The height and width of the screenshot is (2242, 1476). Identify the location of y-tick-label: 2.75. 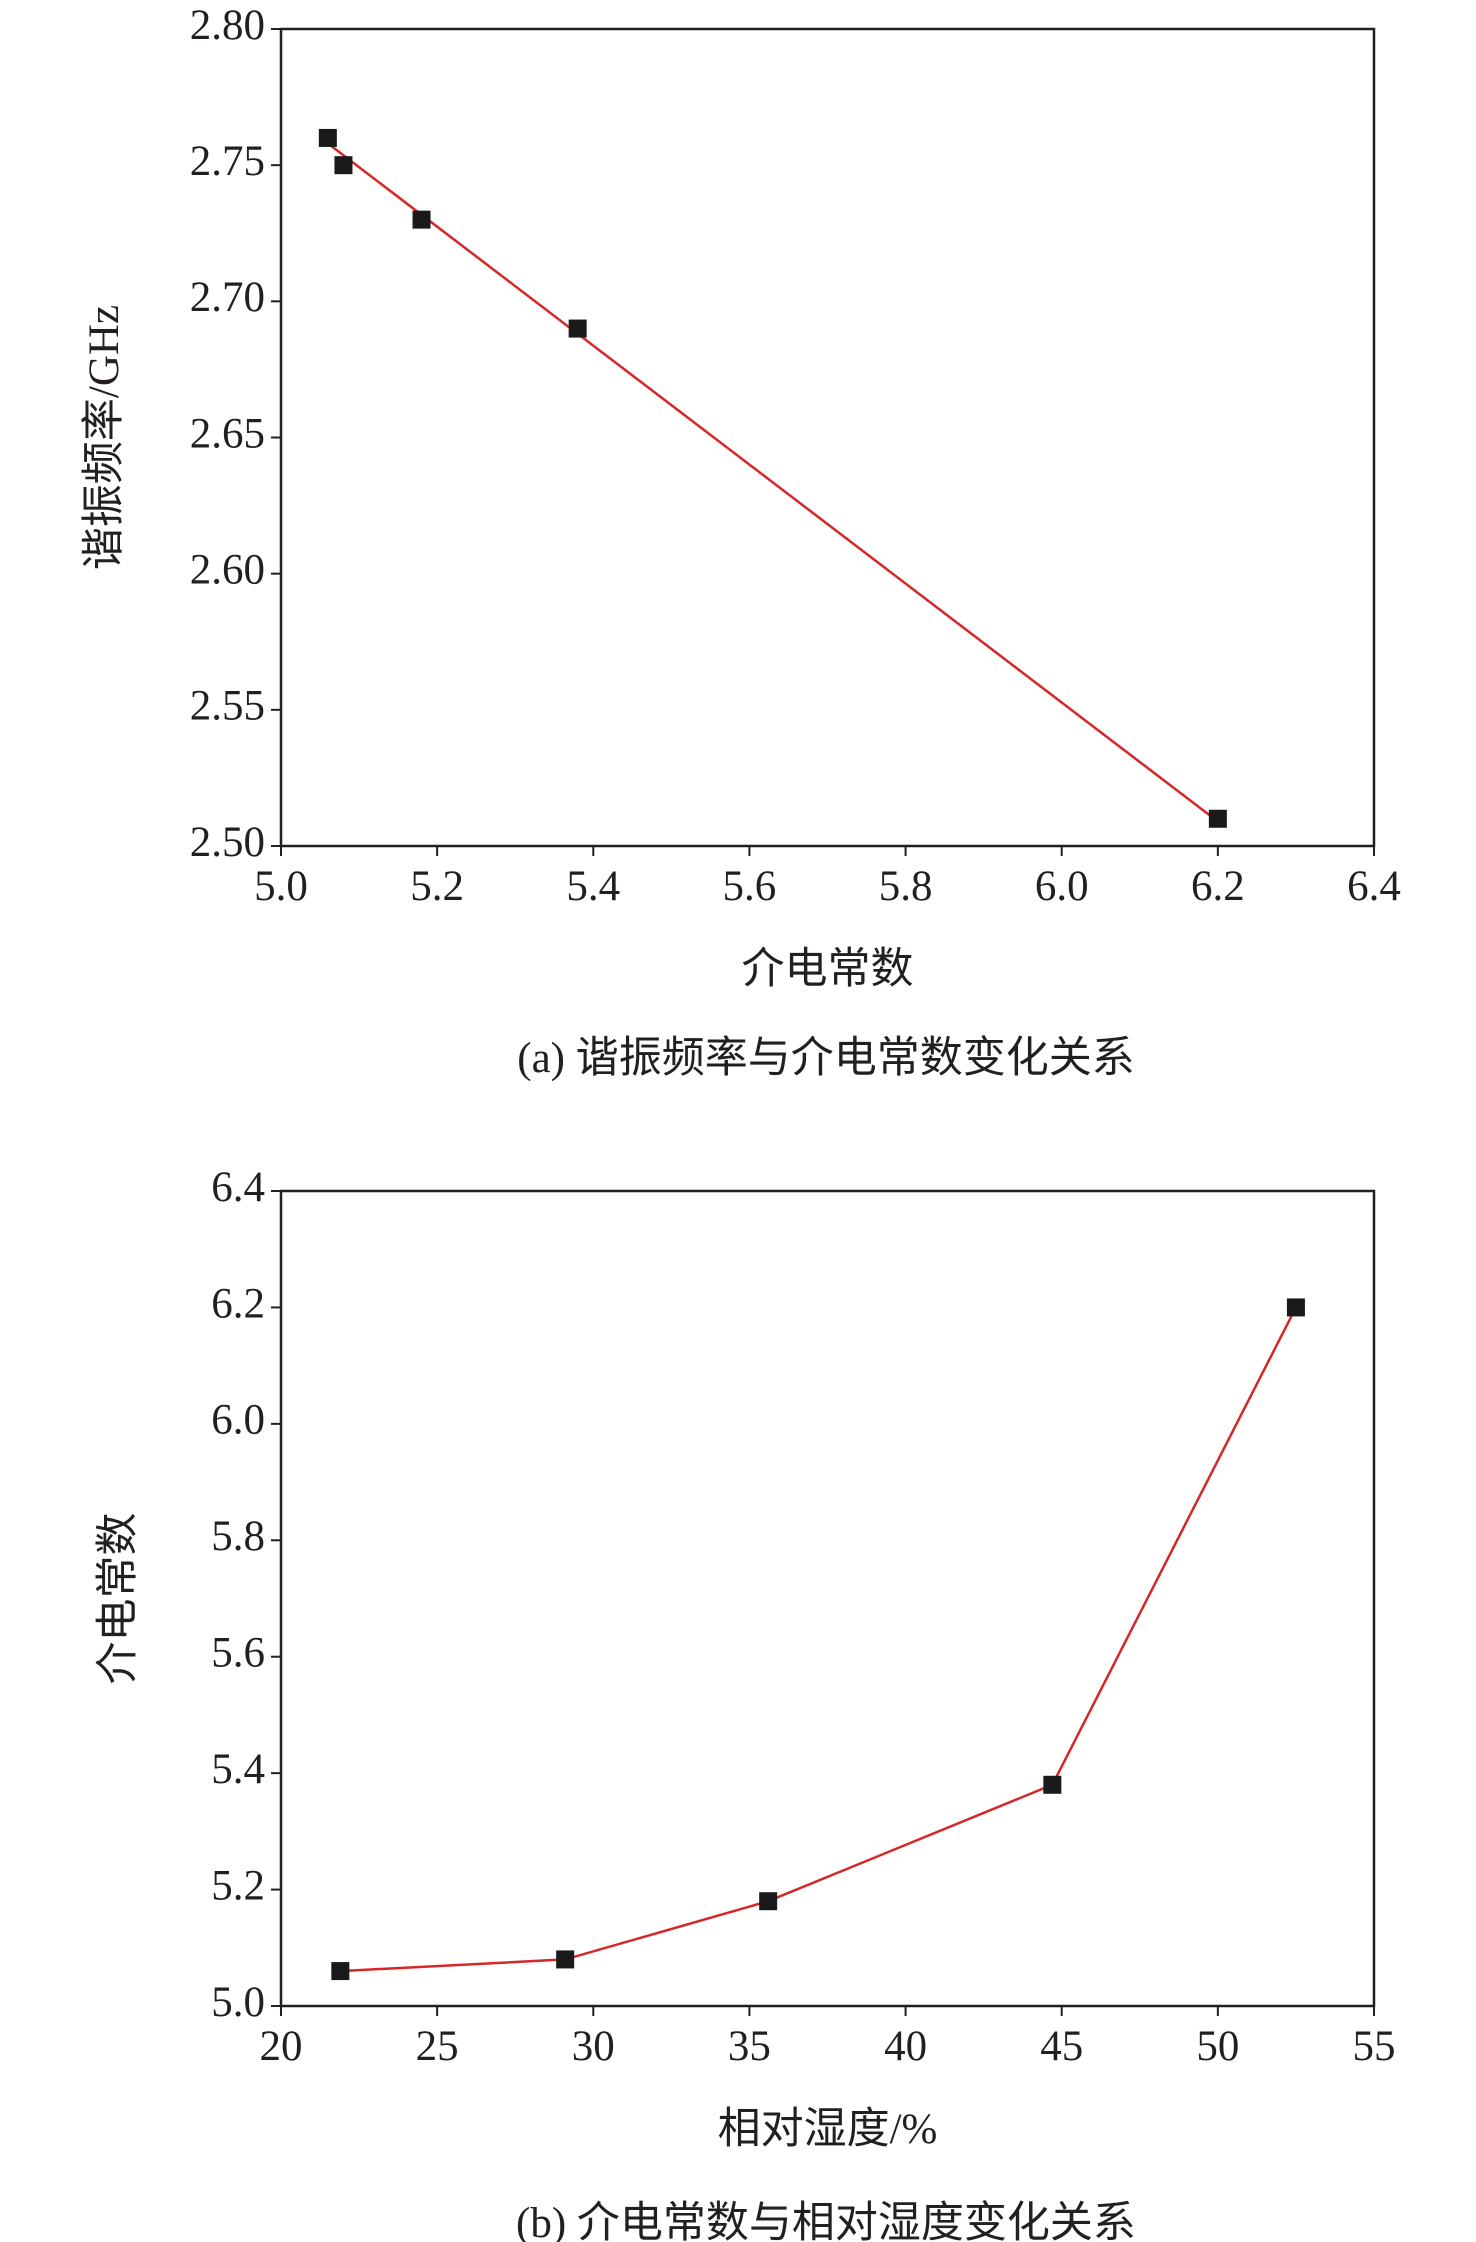
(227, 161).